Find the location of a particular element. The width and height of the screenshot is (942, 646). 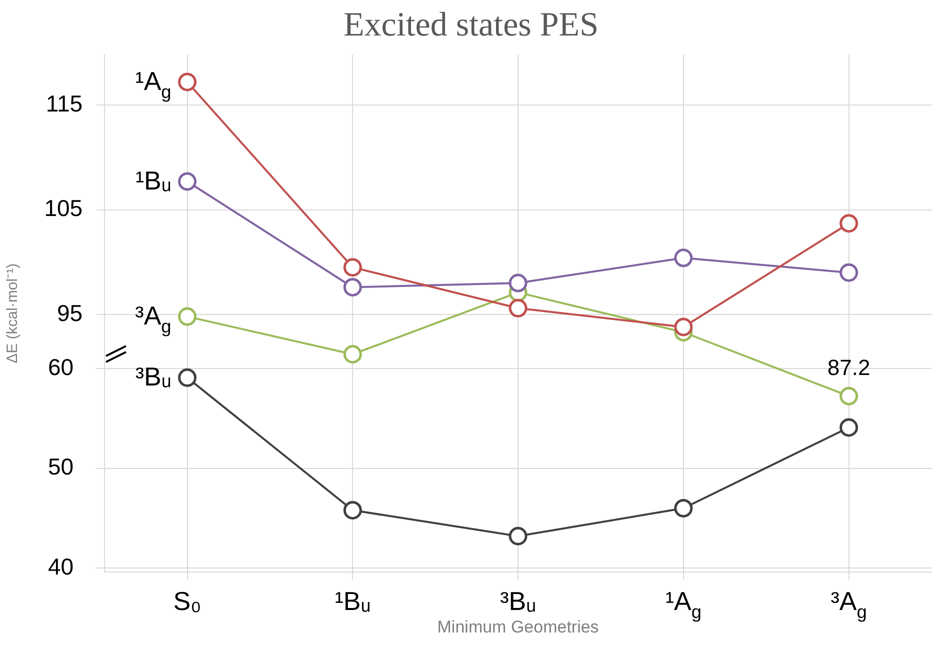

x-tick-label: ³Bᵤ is located at coordinates (518, 601).